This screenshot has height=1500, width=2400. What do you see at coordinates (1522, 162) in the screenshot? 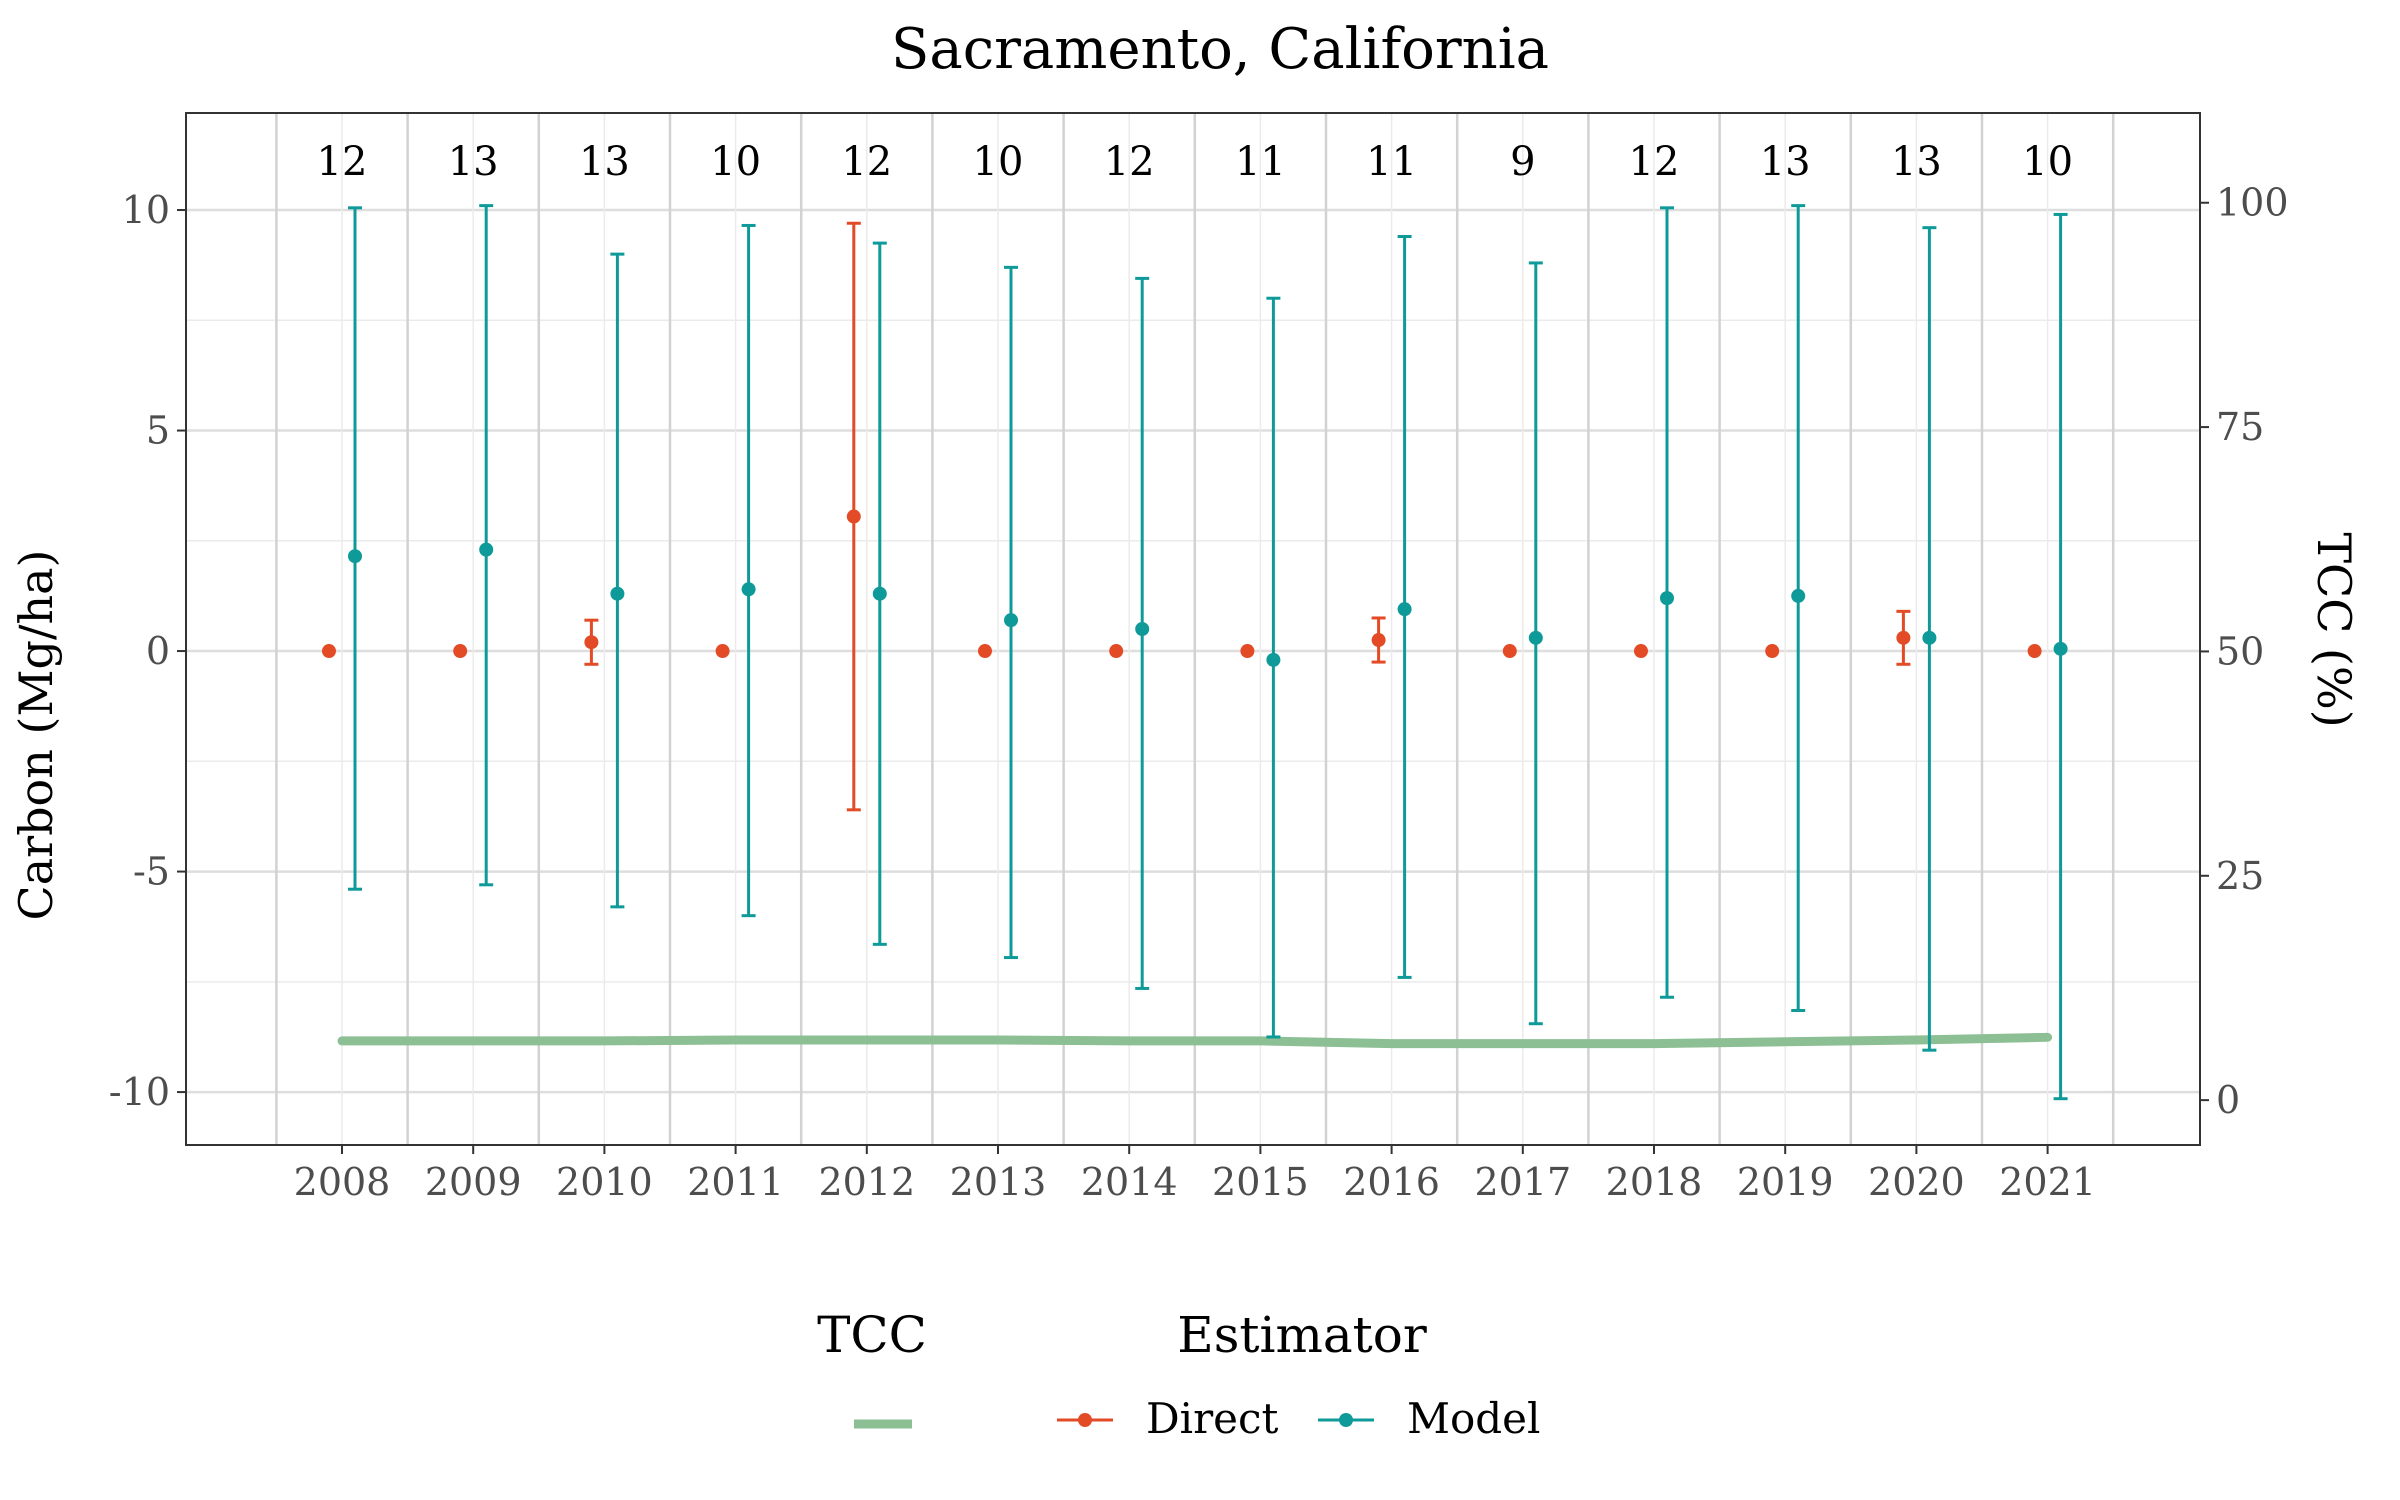
I see `sample-count-label: 9` at bounding box center [1522, 162].